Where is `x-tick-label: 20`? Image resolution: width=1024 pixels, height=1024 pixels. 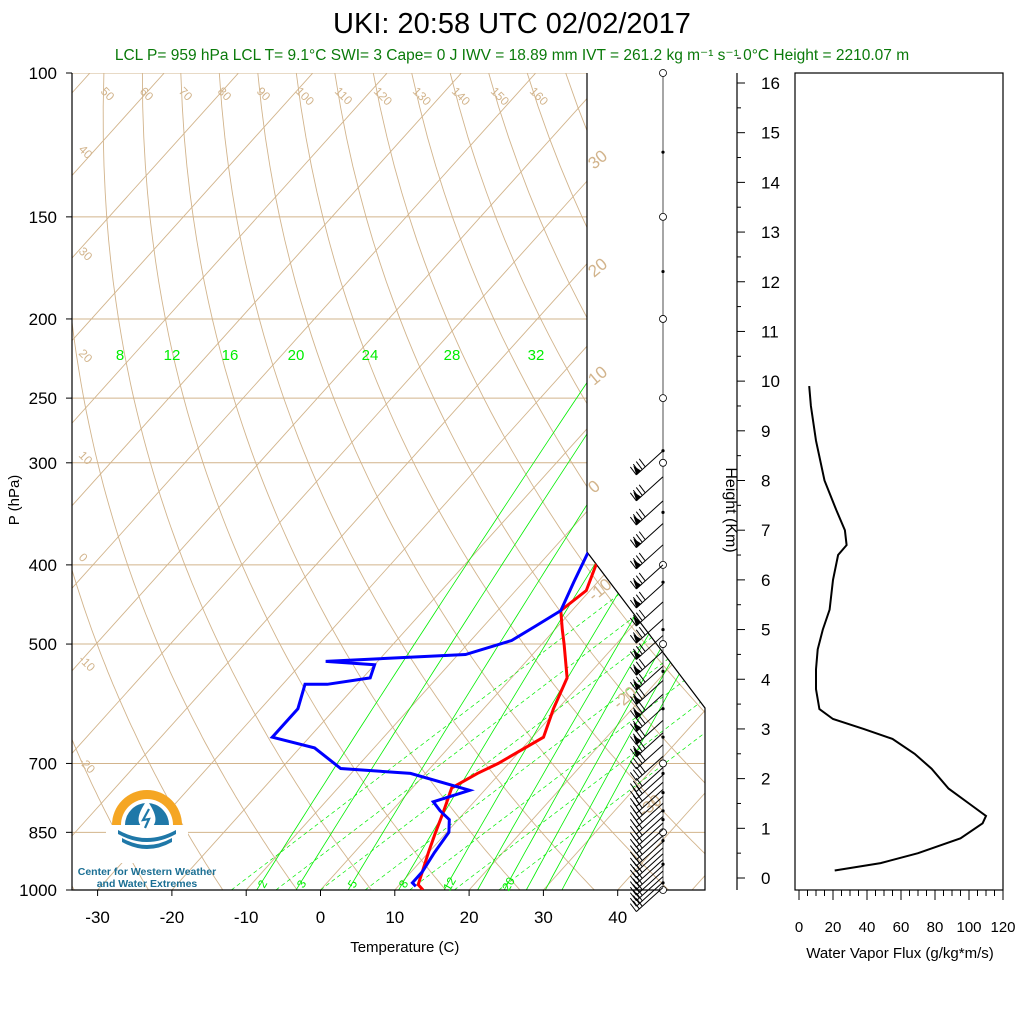
x-tick-label: 20 is located at coordinates (469, 917).